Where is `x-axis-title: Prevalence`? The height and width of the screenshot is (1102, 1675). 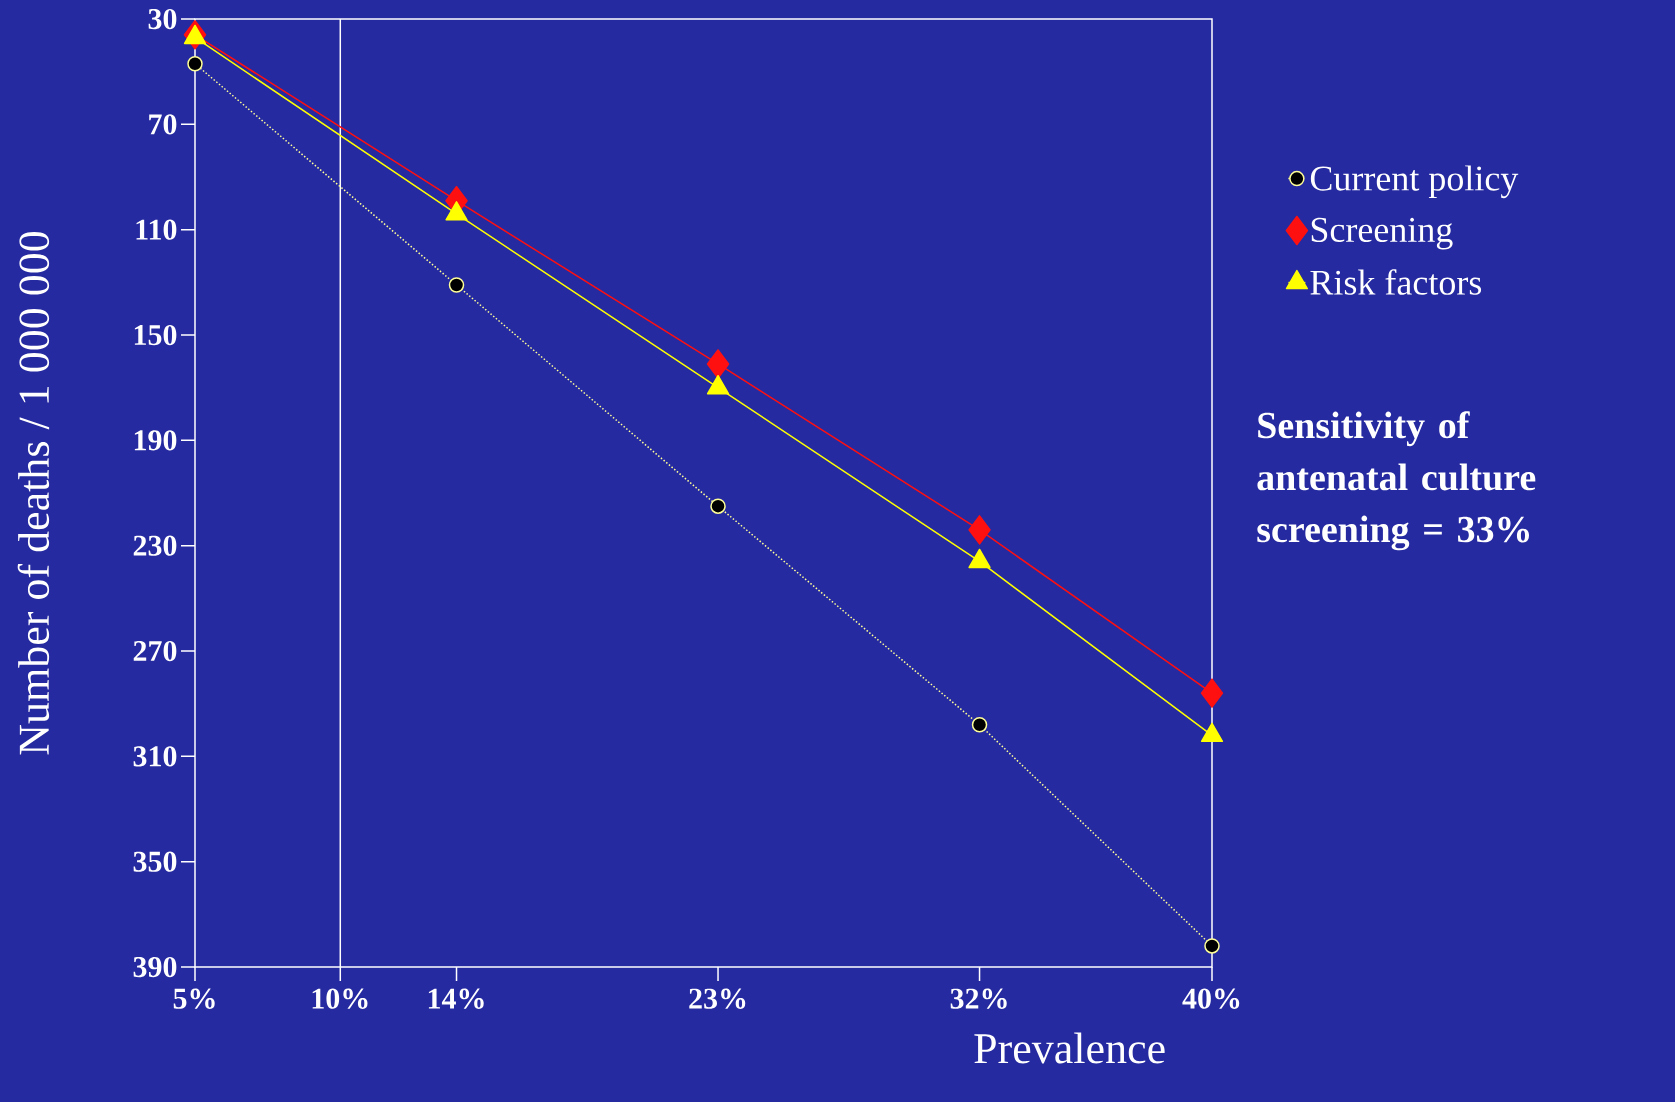 x-axis-title: Prevalence is located at coordinates (1069, 1048).